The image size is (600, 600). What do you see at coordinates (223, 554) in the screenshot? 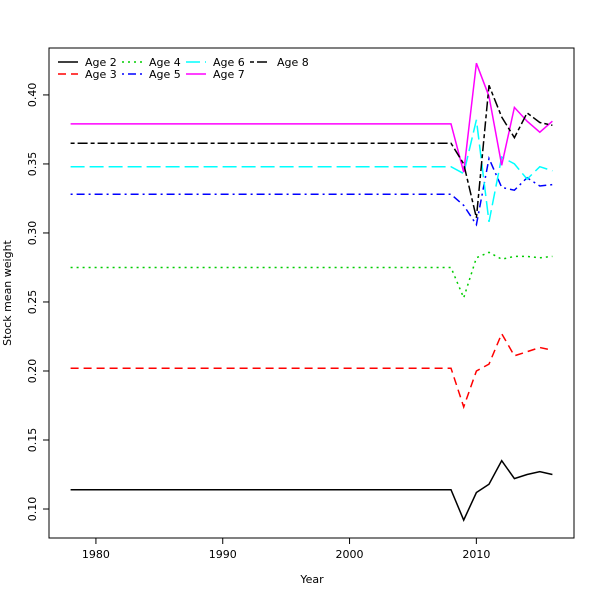
I see `x-tick-label: 1990` at bounding box center [223, 554].